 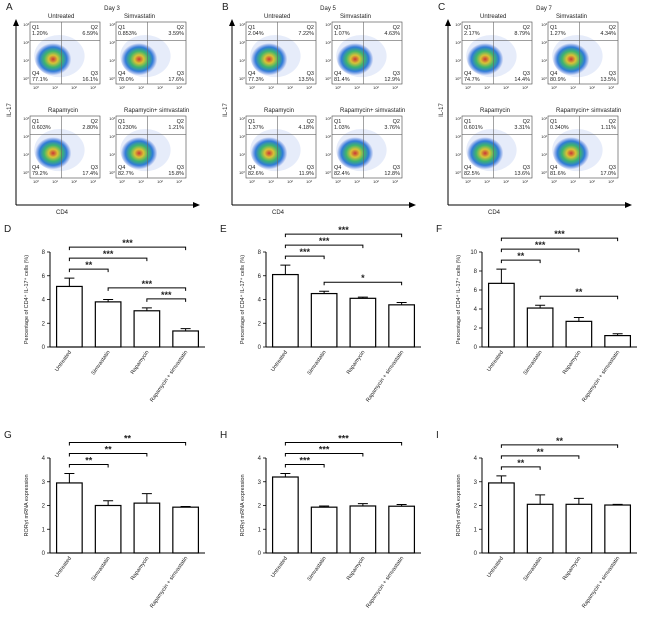 What do you see at coordinates (40, 80) in the screenshot?
I see `quadrant-value: 77.1%` at bounding box center [40, 80].